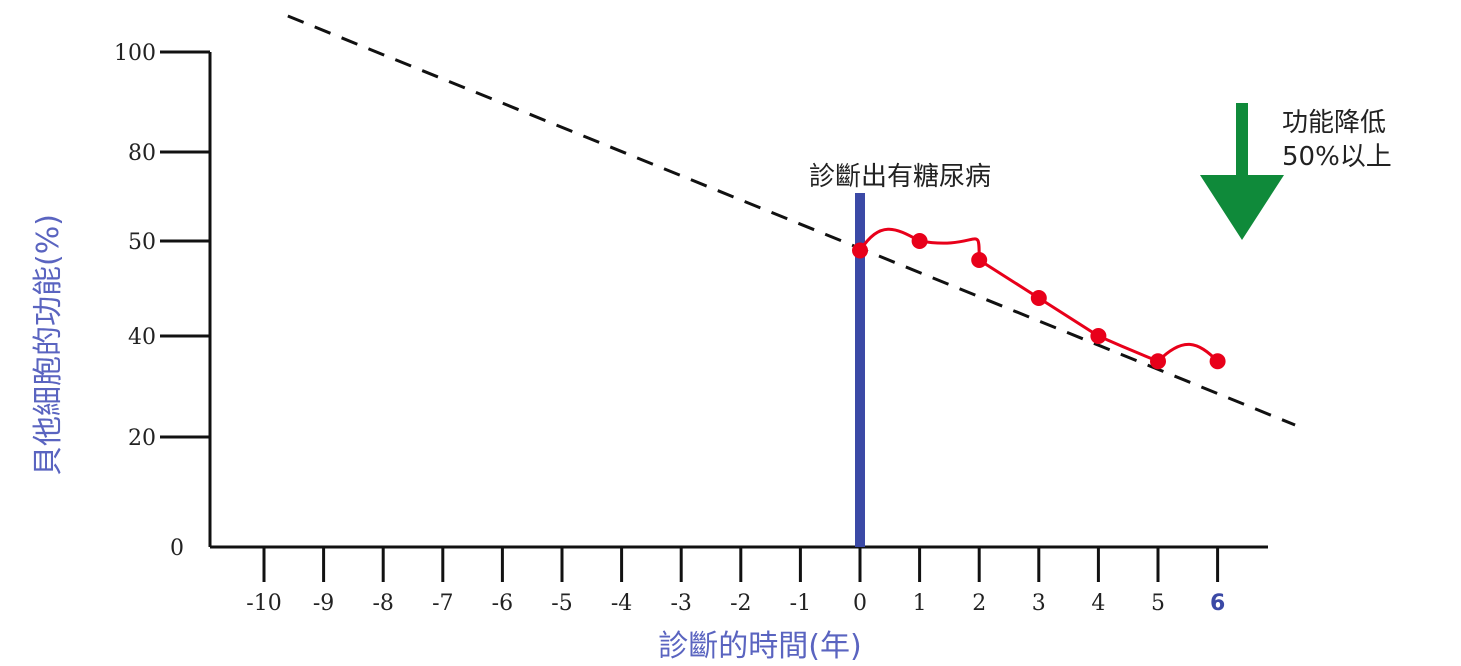 Image resolution: width=1461 pixels, height=666 pixels. Describe the element at coordinates (920, 603) in the screenshot. I see `x-tick-label: 1` at that location.